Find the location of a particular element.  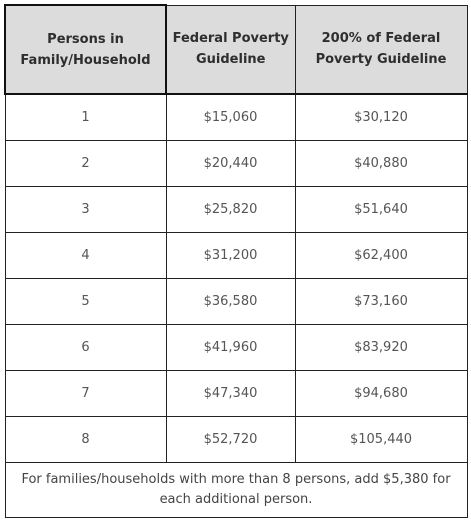

persons-cell: 2 is located at coordinates (85, 163).